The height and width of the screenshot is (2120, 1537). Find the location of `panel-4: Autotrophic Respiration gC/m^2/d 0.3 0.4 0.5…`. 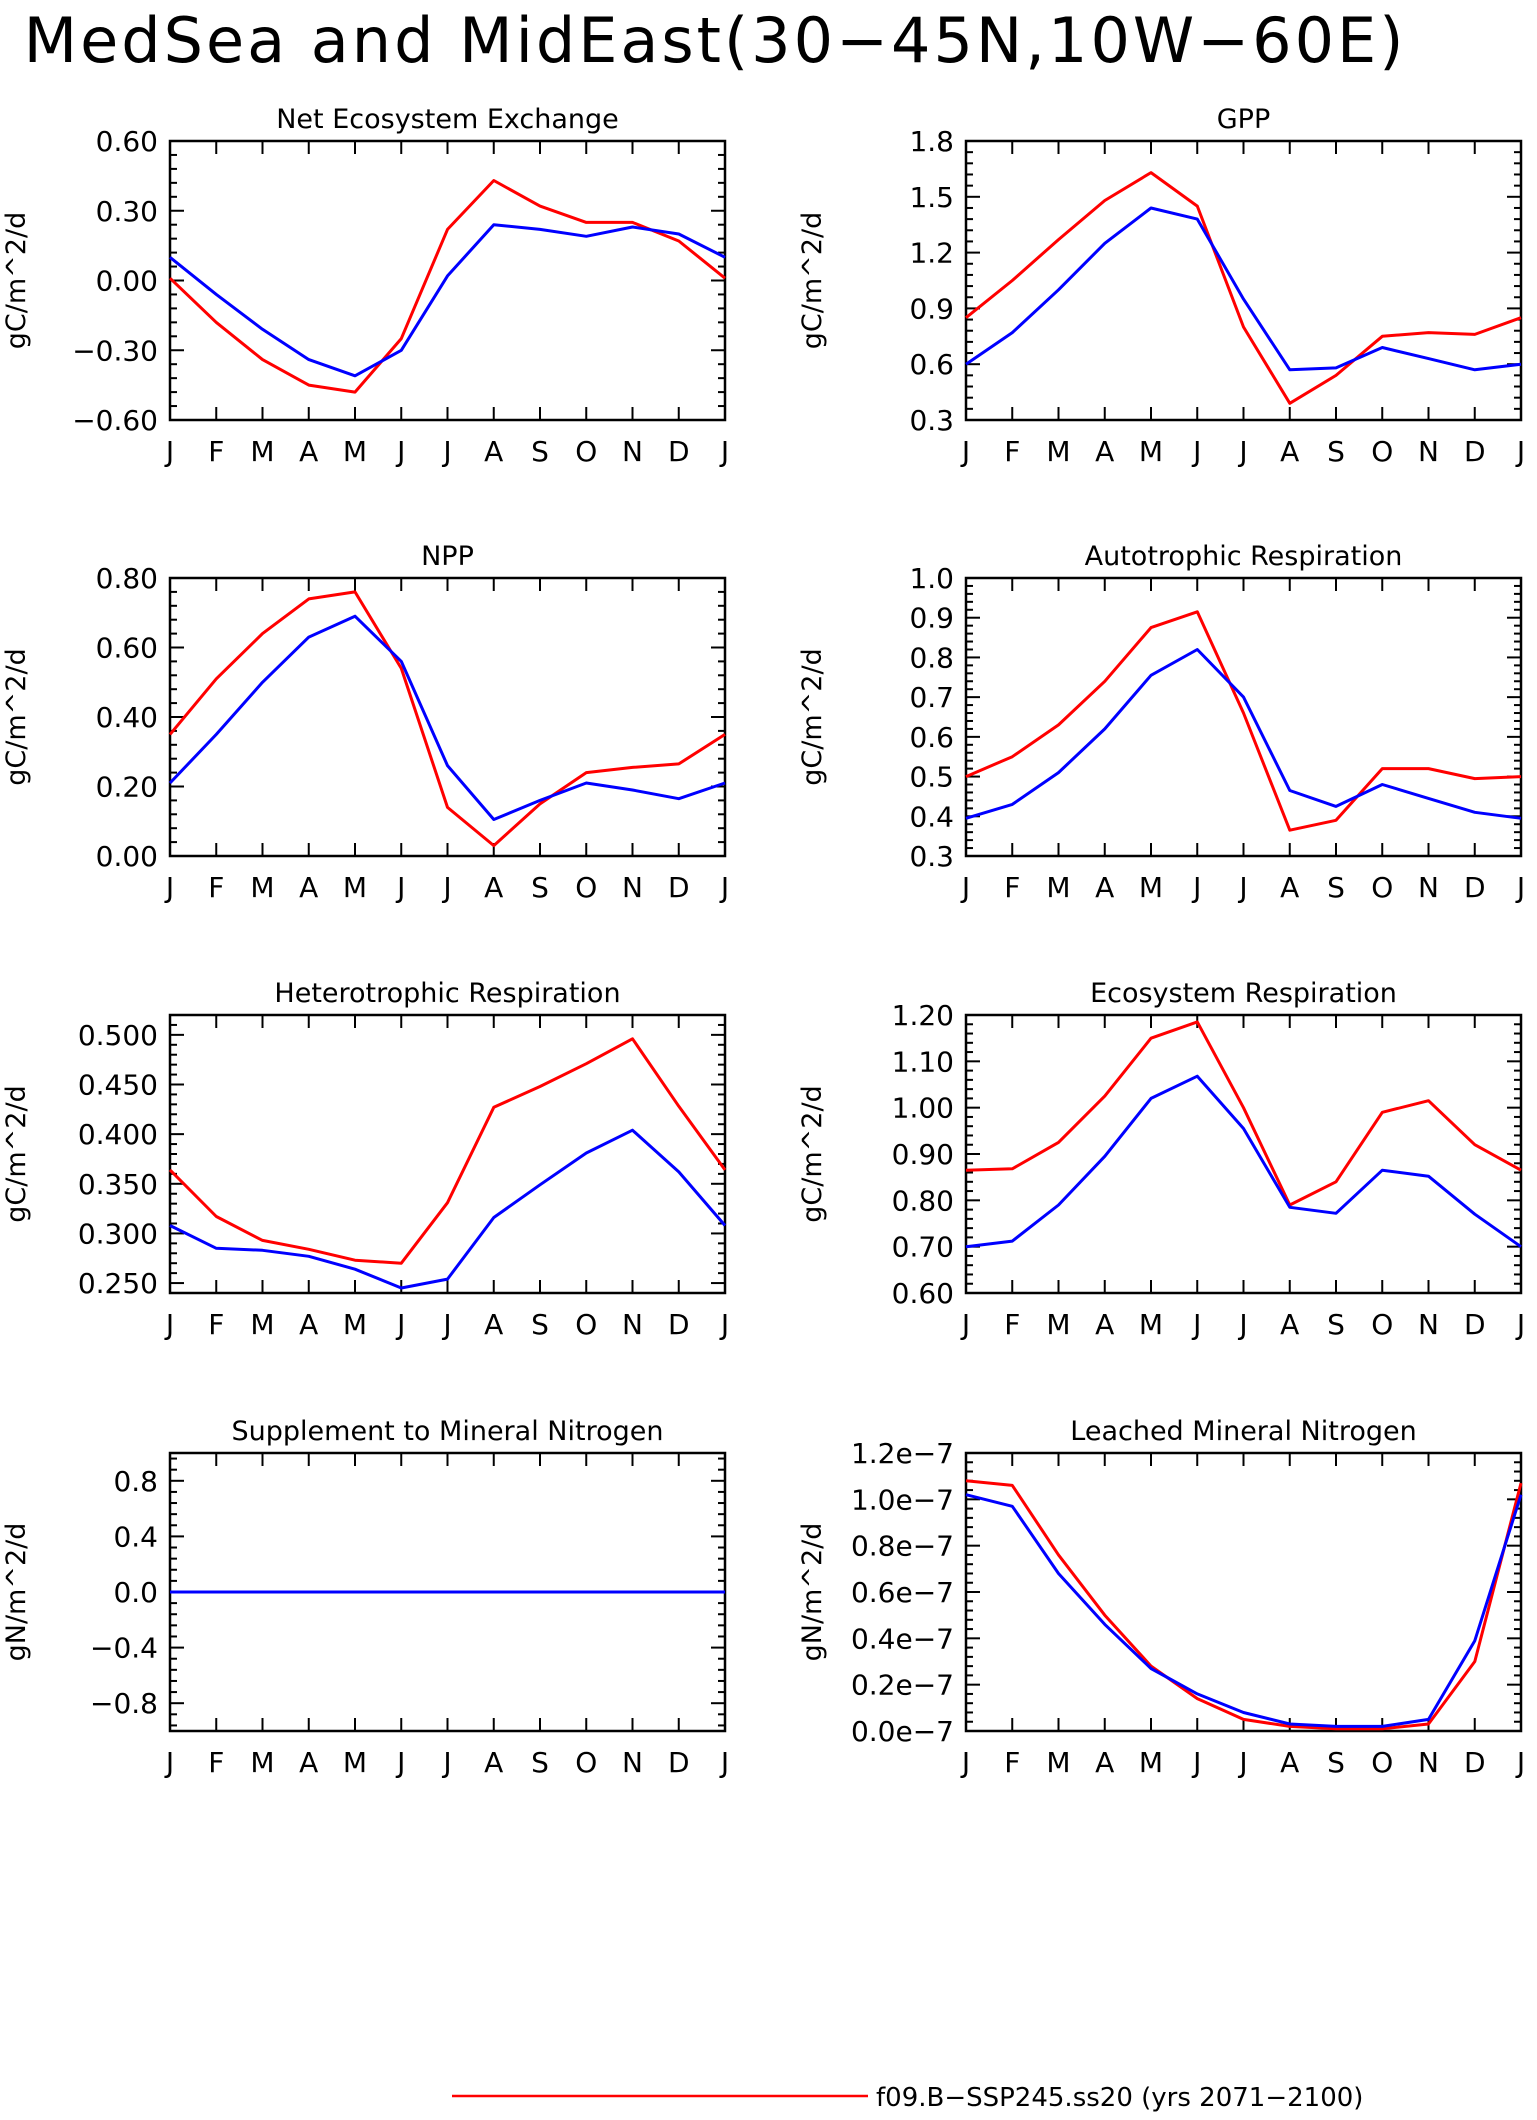

panel-4: Autotrophic Respiration gC/m^2/d 0.3 0.4 0.5… is located at coordinates (1161, 722).